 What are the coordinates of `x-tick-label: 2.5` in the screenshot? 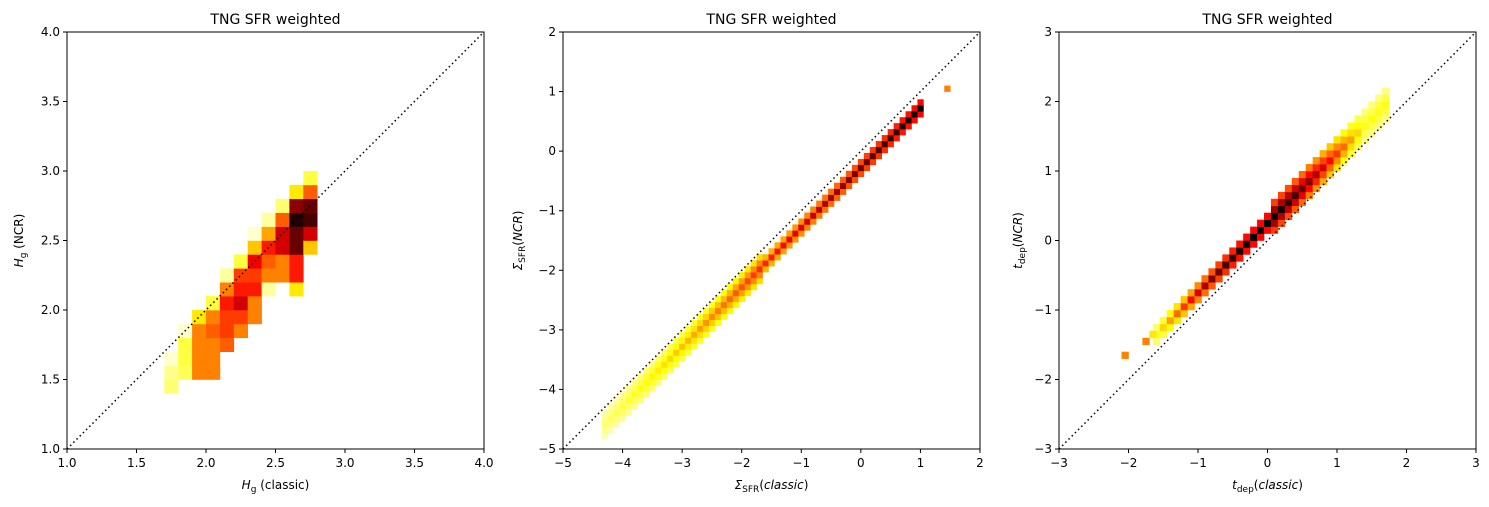 It's located at (275, 463).